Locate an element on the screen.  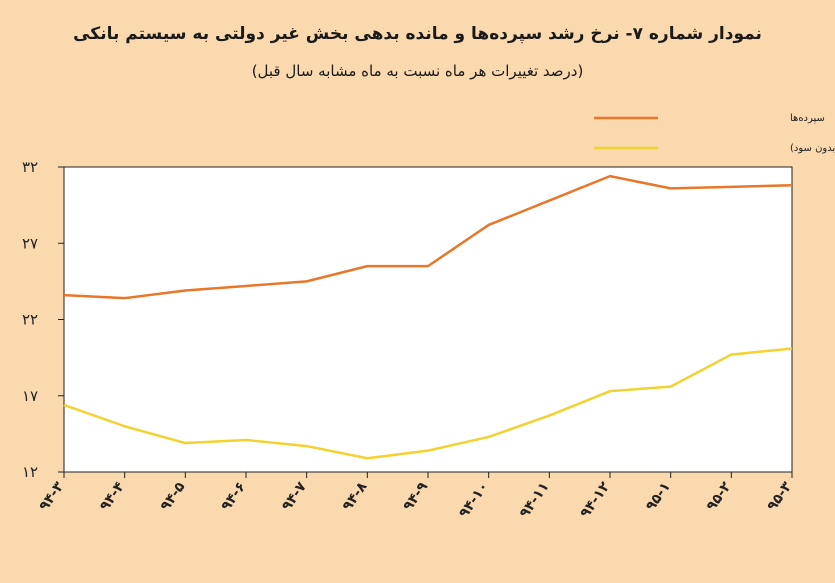
legend-label: سپرده‌ها is located at coordinates (807, 118).